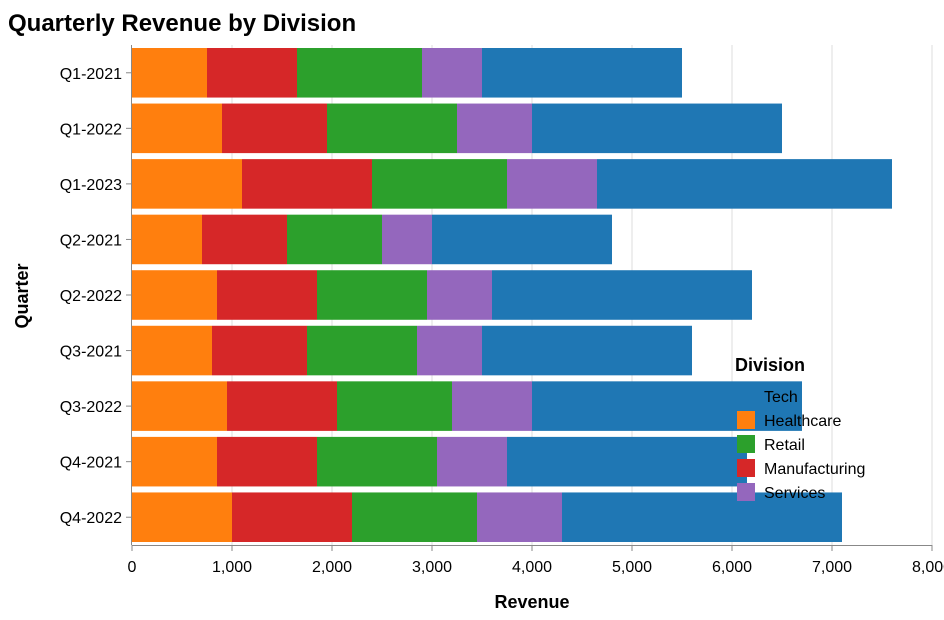 The image size is (944, 620). What do you see at coordinates (519, 517) in the screenshot?
I see `bar-services-q4-2022` at bounding box center [519, 517].